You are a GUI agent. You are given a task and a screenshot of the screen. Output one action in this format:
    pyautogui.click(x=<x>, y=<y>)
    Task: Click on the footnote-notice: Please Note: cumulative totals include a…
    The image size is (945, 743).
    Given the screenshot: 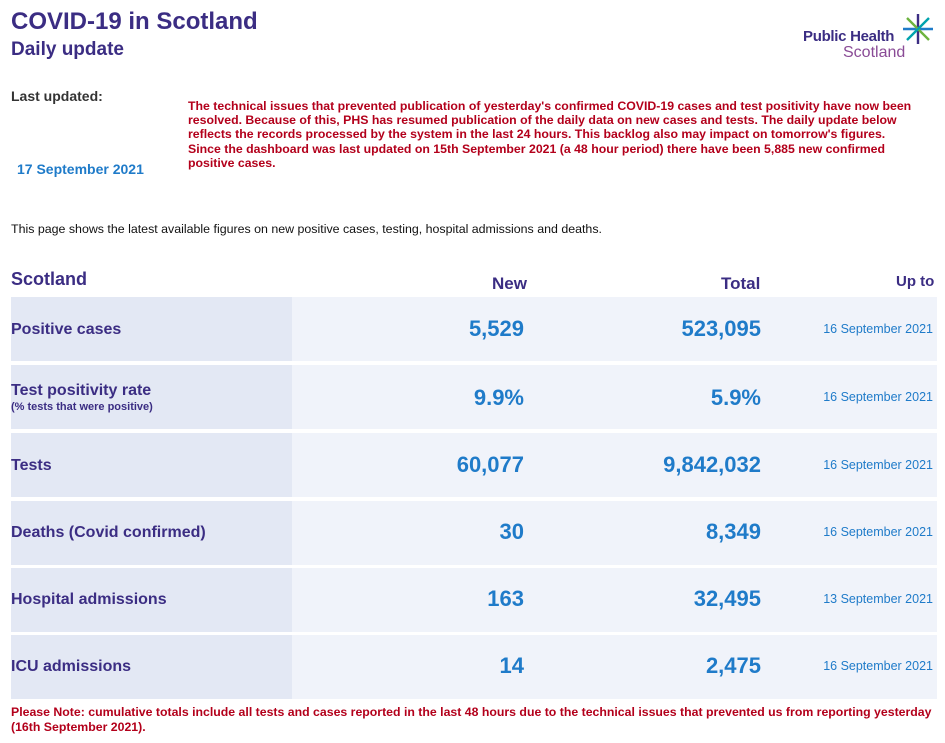 What is the action you would take?
    pyautogui.click(x=471, y=719)
    